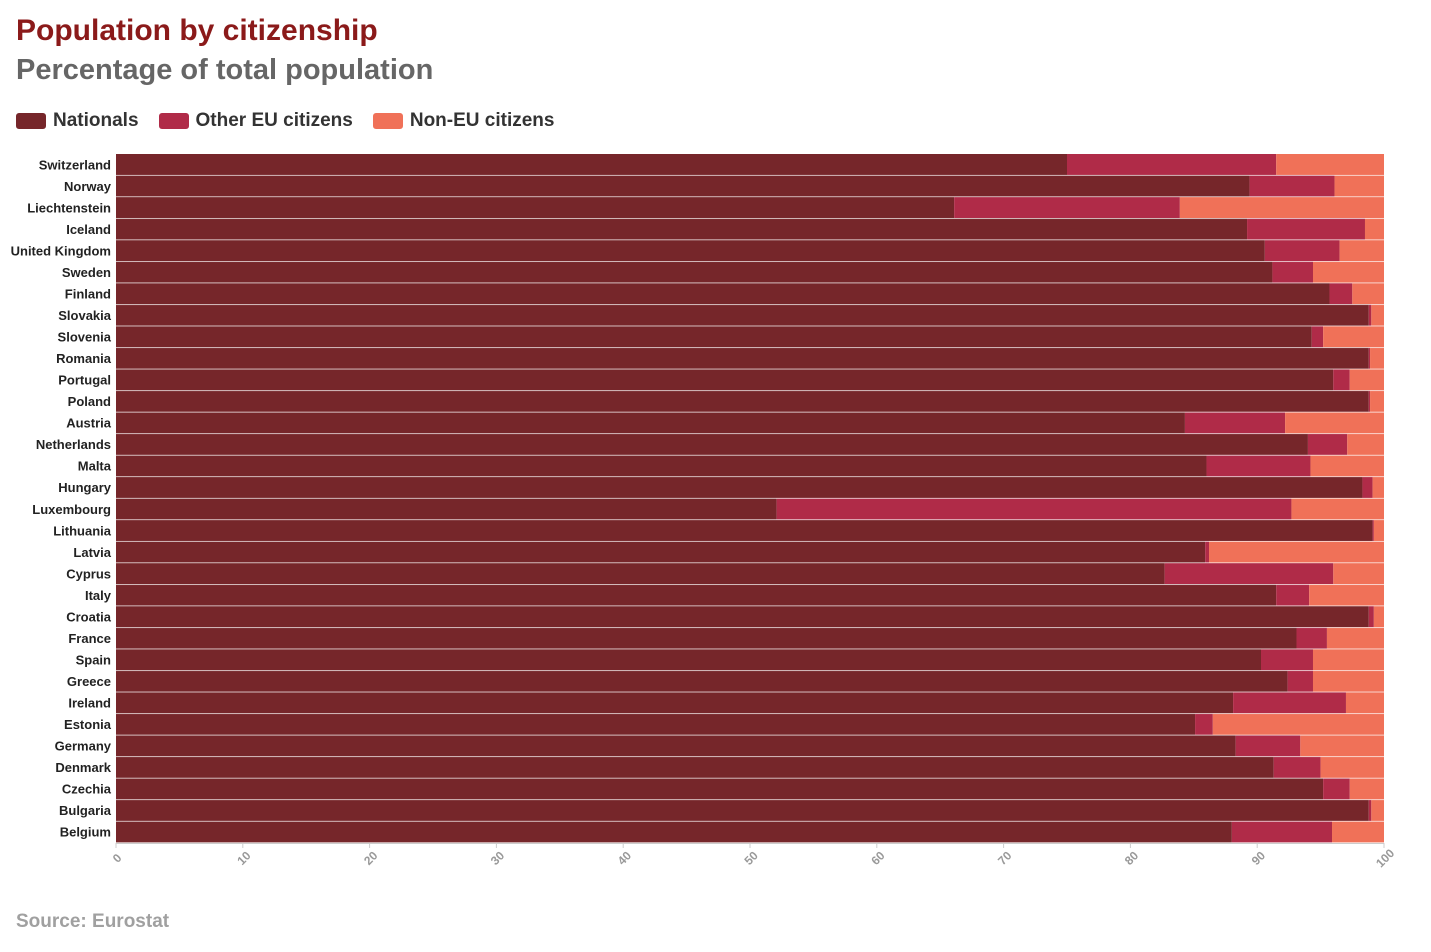 This screenshot has height=952, width=1431. Describe the element at coordinates (1292, 272) in the screenshot. I see `bar-sweden-other-eu` at that location.